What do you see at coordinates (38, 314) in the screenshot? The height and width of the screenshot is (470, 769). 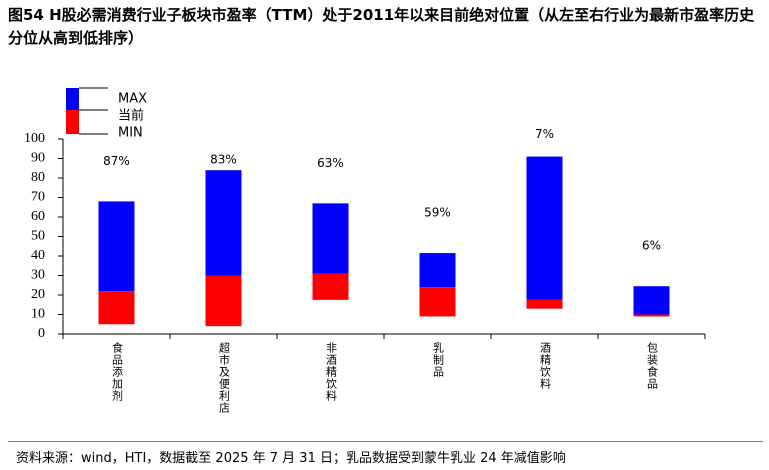 I see `y-tick-label: 10` at bounding box center [38, 314].